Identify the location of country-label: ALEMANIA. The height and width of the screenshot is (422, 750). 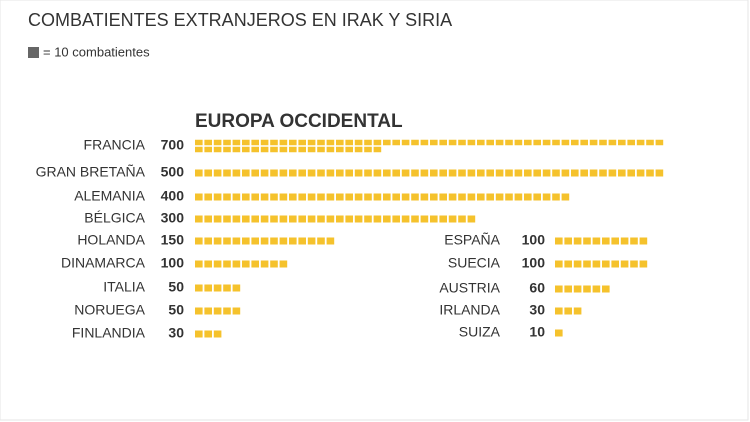
(109, 196).